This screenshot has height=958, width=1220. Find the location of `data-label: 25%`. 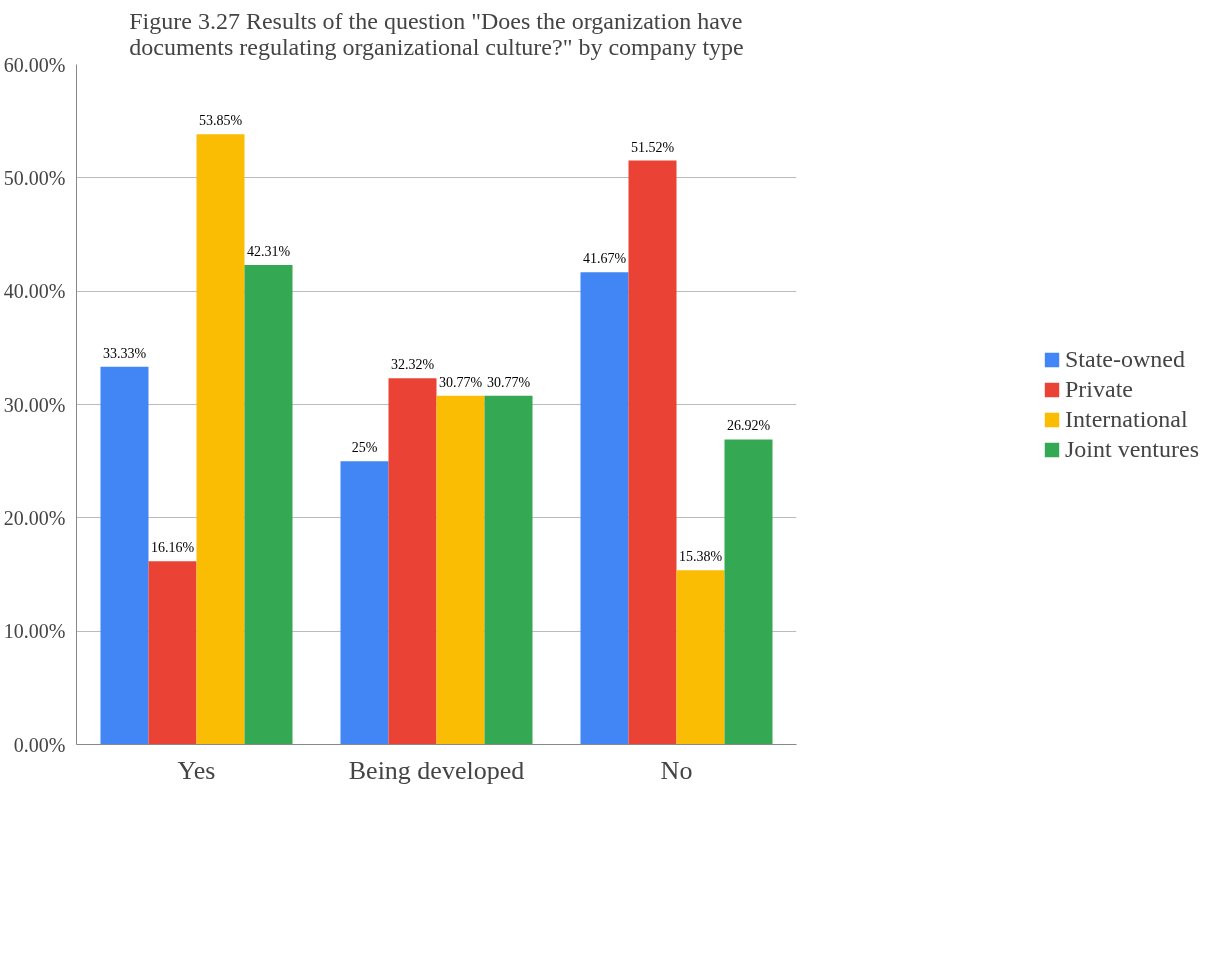

data-label: 25% is located at coordinates (364, 448).